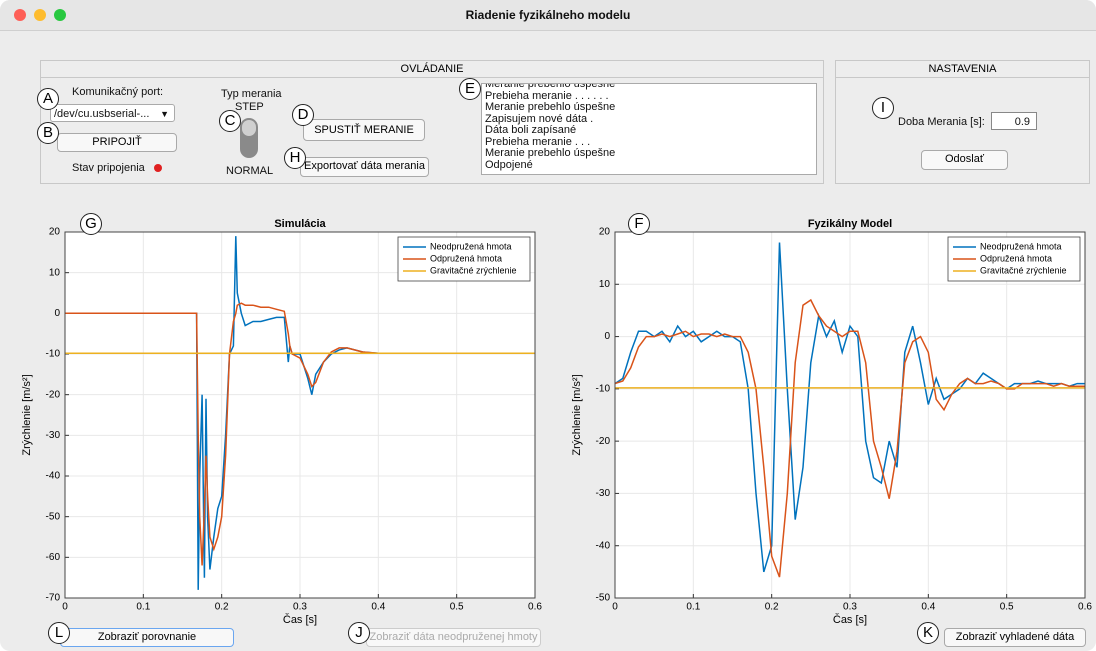 This screenshot has height=651, width=1096. What do you see at coordinates (249, 107) in the screenshot?
I see `mode-on-label: STEP` at bounding box center [249, 107].